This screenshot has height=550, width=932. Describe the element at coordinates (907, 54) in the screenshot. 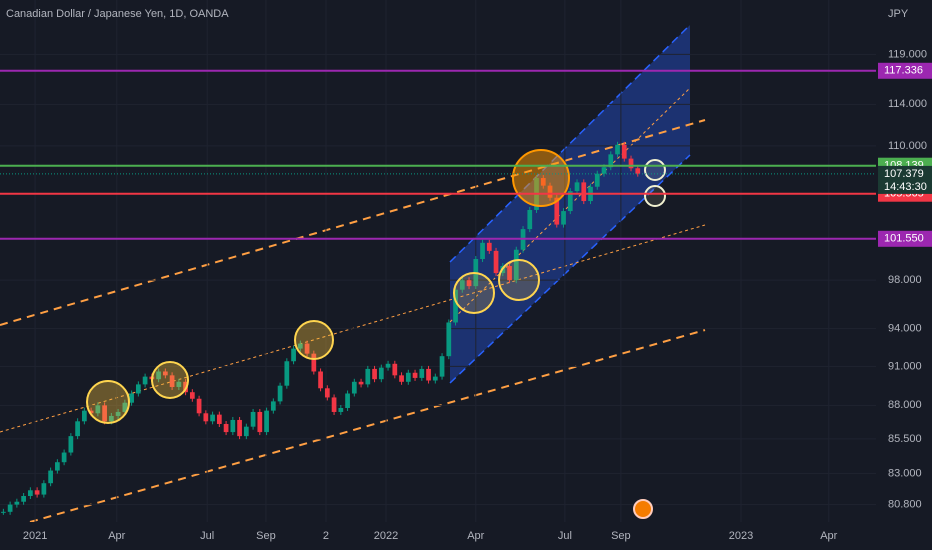

I see `y-tick-label: 119.000` at that location.